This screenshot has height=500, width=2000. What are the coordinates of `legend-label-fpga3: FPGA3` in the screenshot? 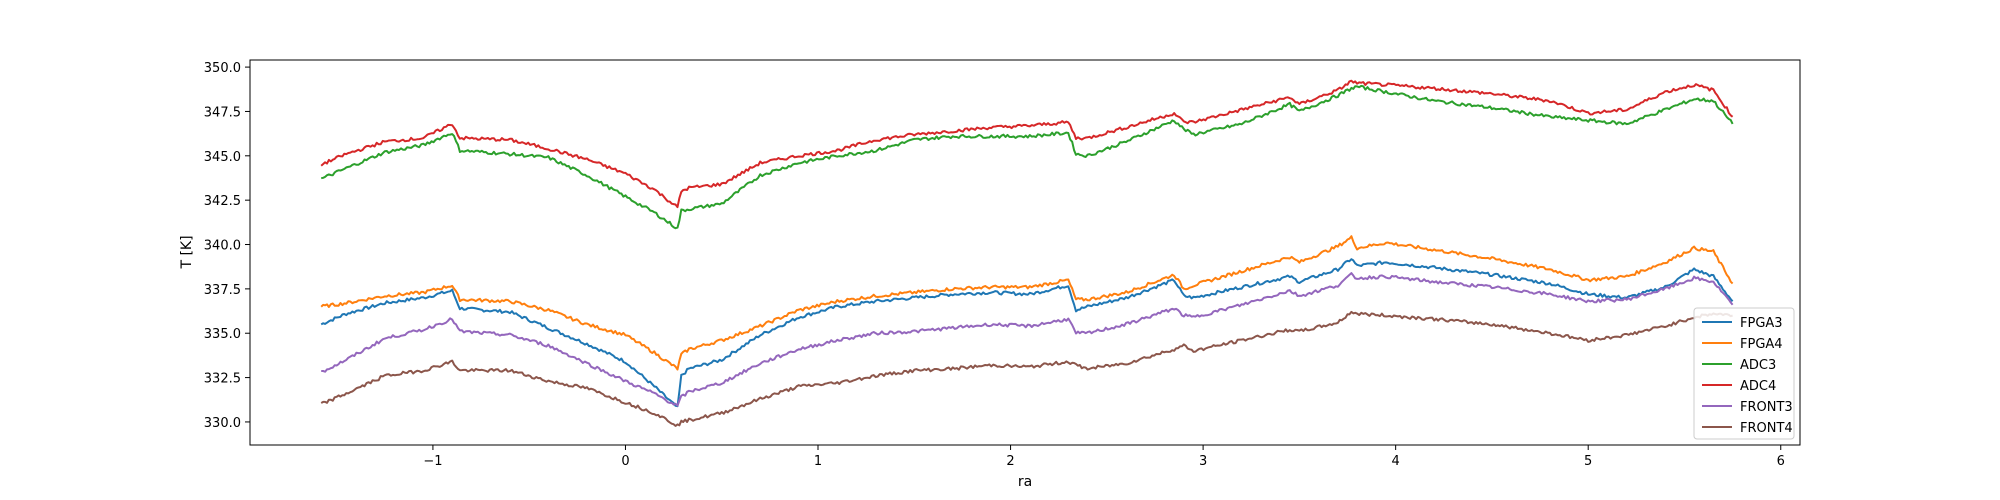 It's located at (1761, 323).